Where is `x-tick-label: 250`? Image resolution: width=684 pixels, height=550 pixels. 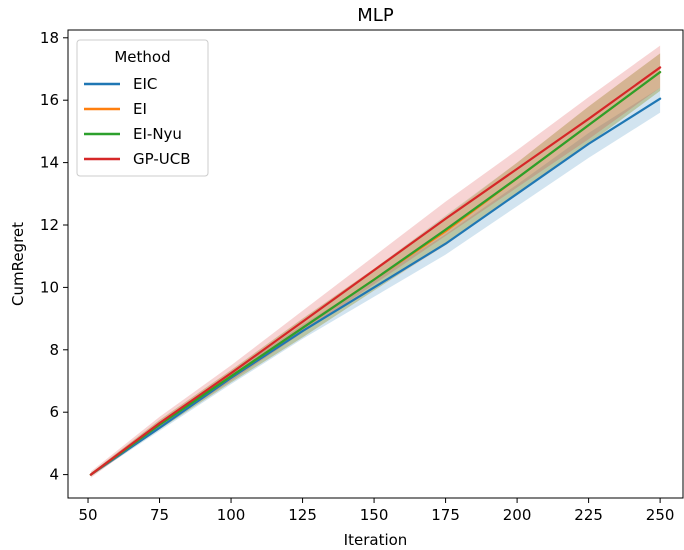
x-tick-label: 250 is located at coordinates (660, 515).